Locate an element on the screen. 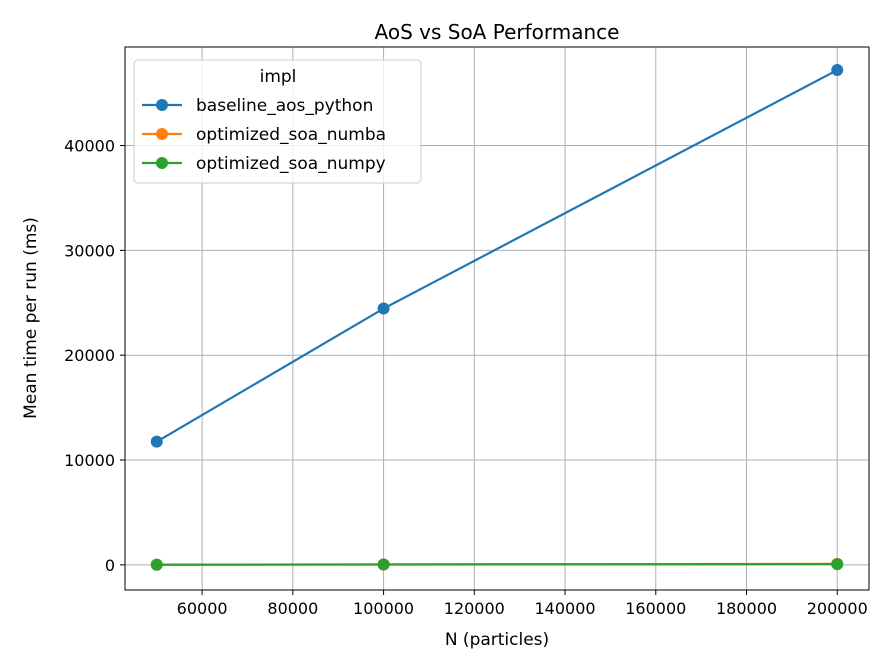  x-tick-label: 200000 is located at coordinates (837, 608).